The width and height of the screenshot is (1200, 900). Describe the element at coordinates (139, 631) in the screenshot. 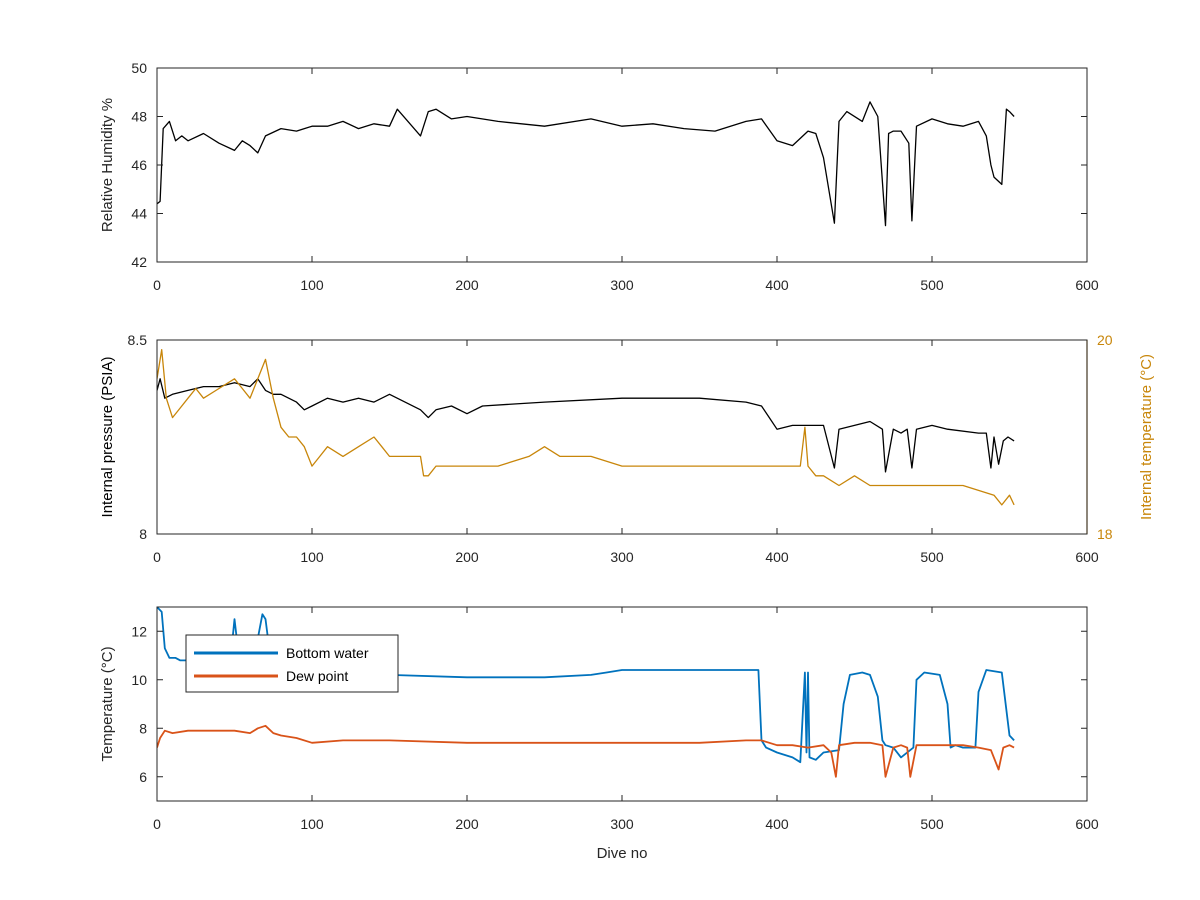

I see `y-tick-label: 12` at that location.